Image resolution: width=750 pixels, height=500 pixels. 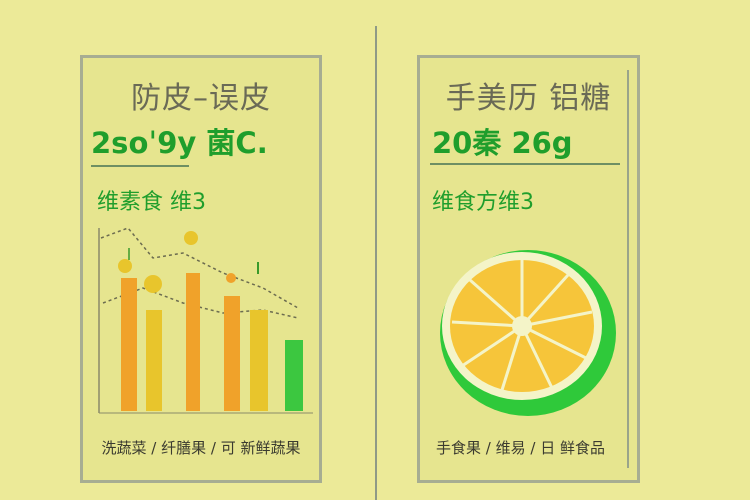 I want to click on right-card-inner-line, so click(x=628, y=269).